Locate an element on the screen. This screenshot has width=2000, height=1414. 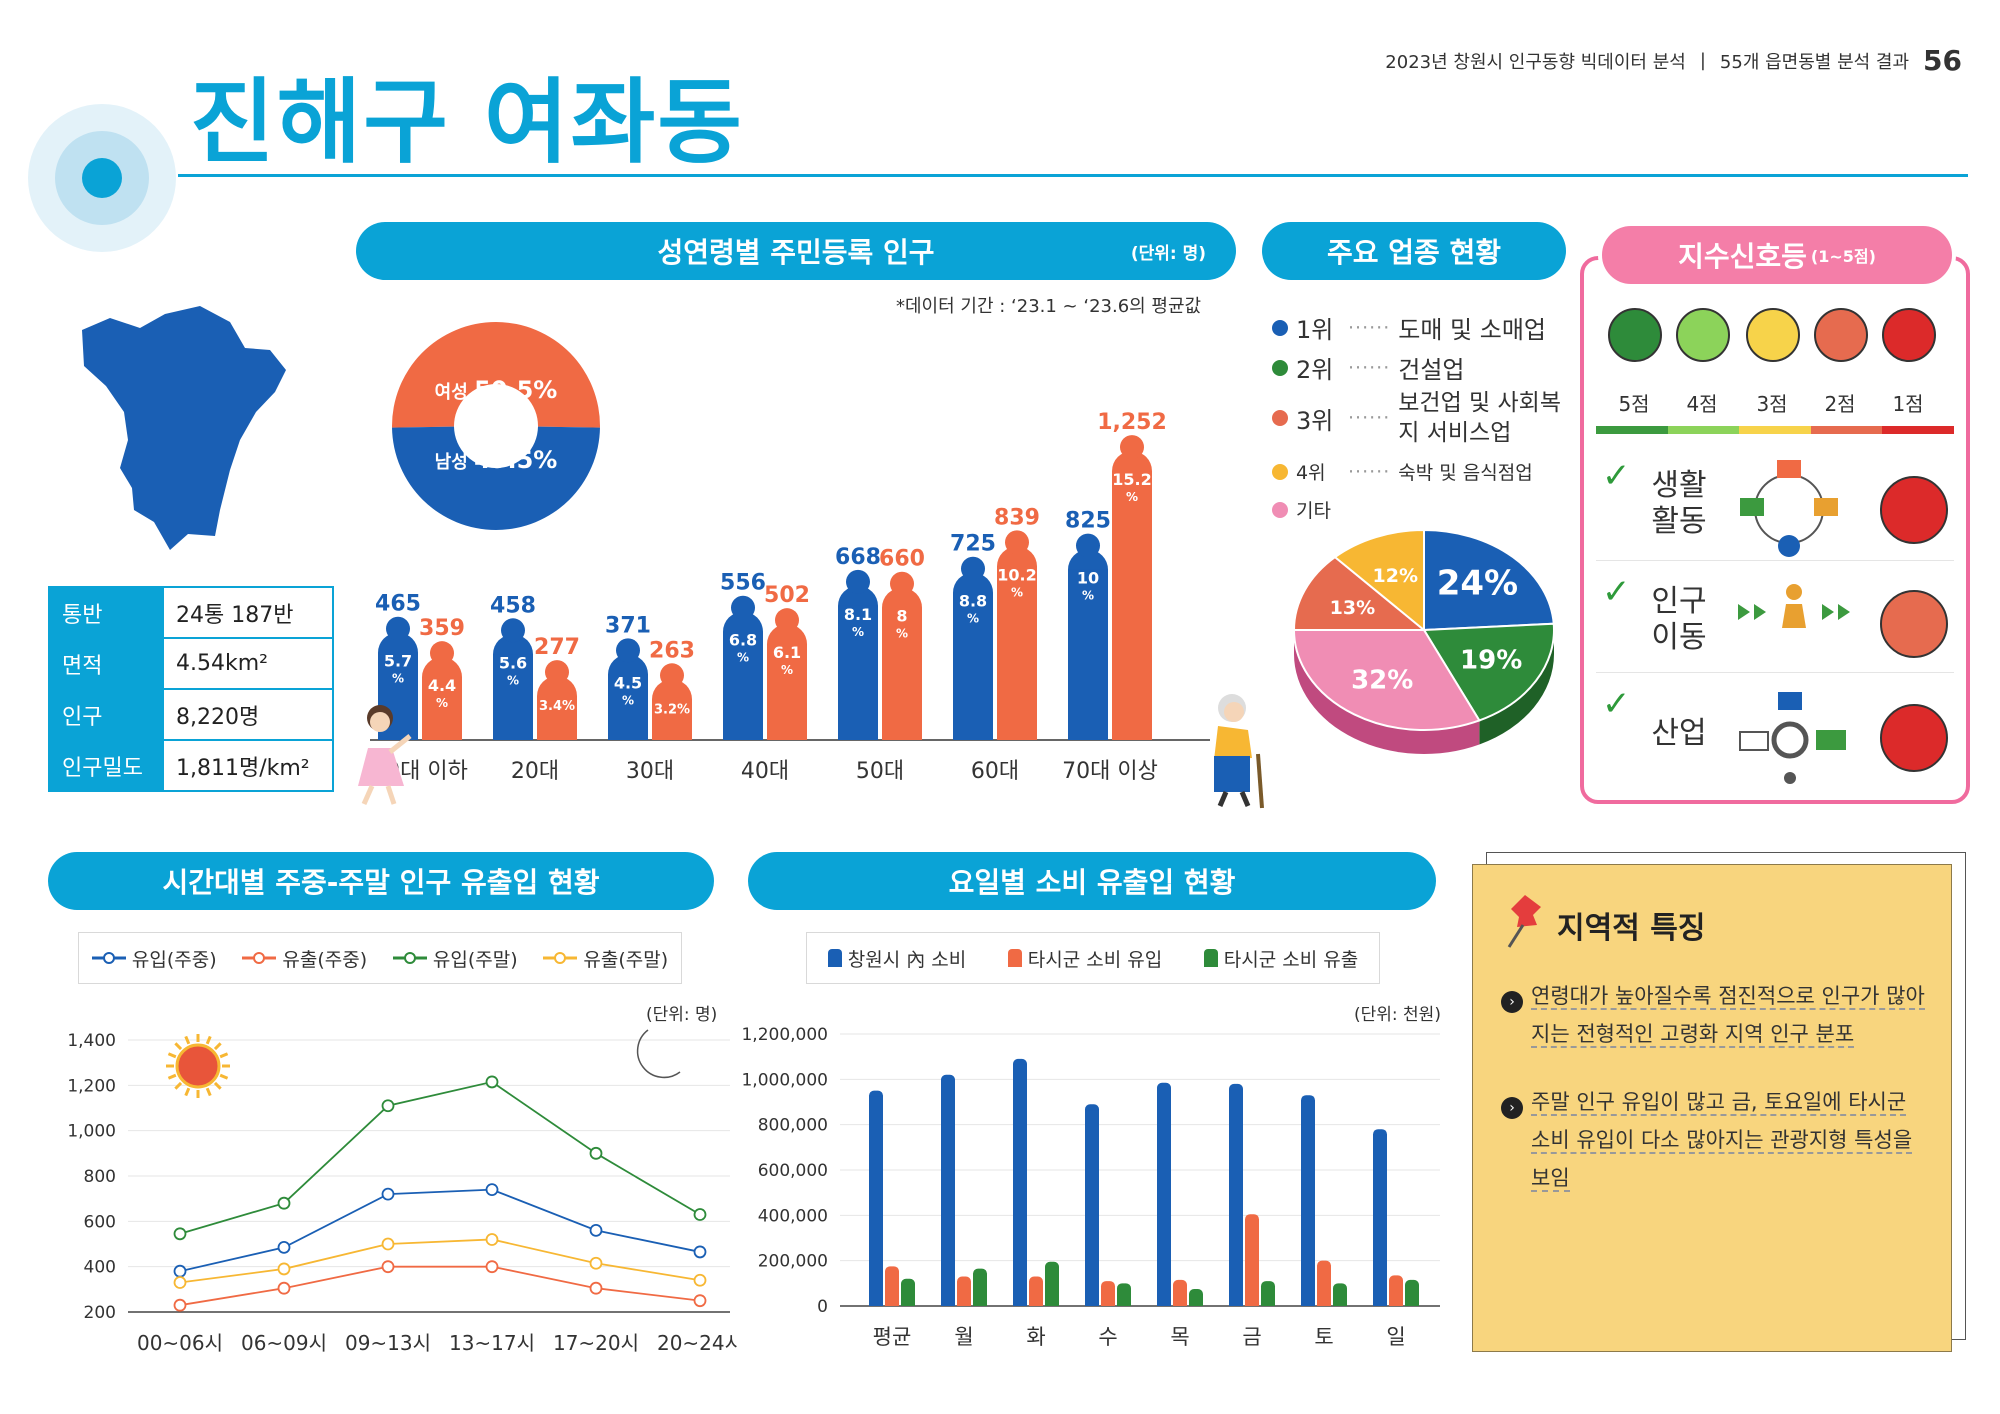
header-divider is located at coordinates (1073, 175).